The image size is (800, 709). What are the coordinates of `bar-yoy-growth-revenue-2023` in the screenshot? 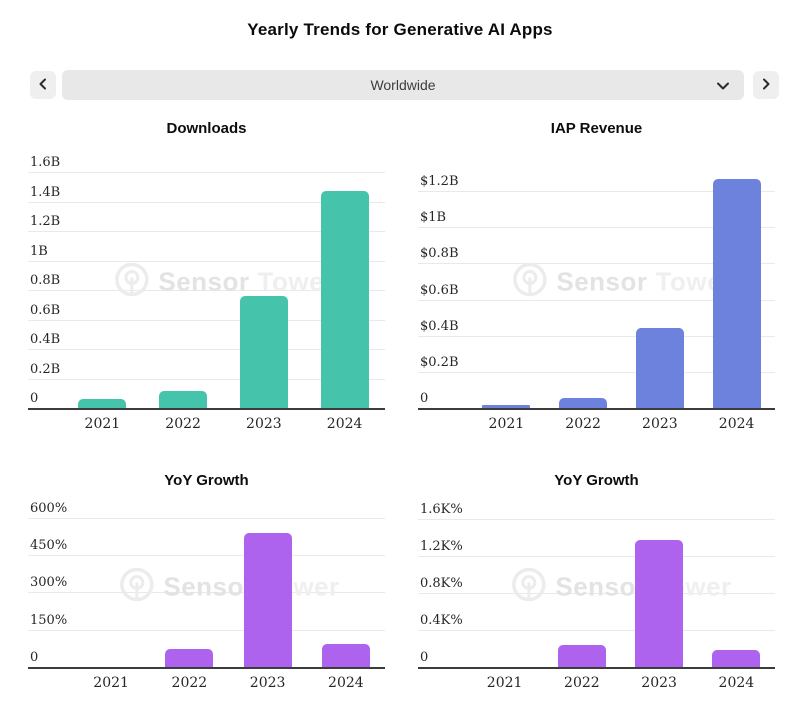 It's located at (659, 604).